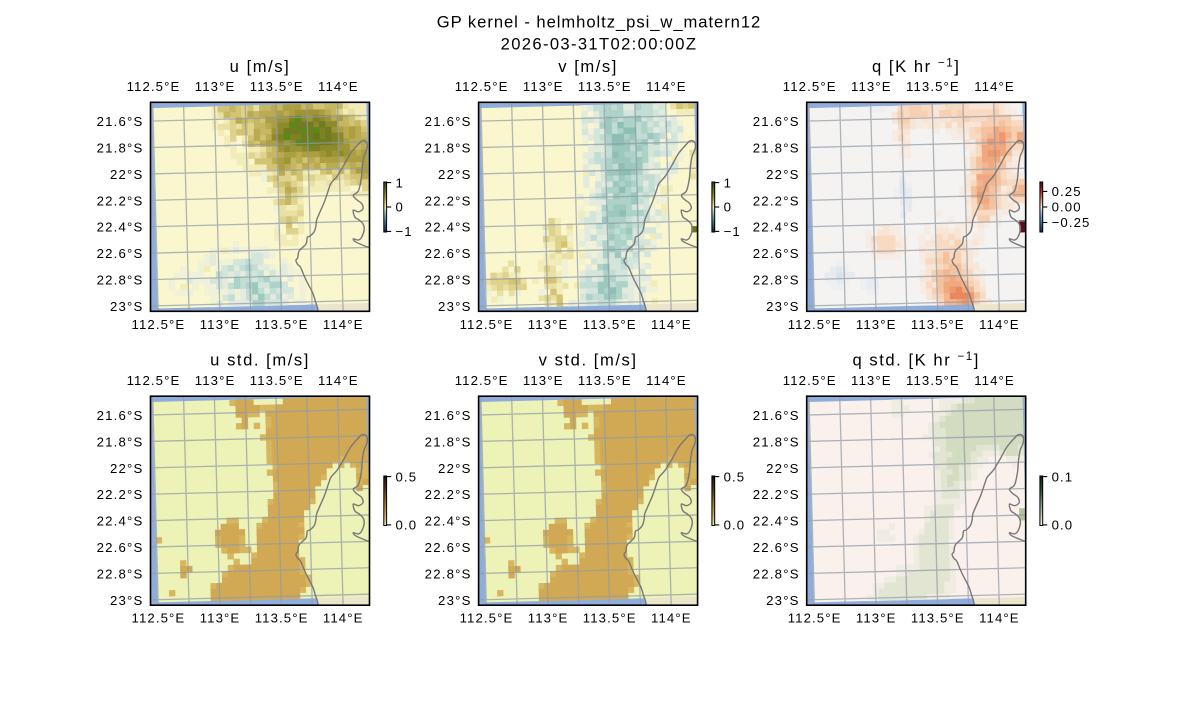  What do you see at coordinates (260, 66) in the screenshot?
I see `svg-text: u [m/s]` at bounding box center [260, 66].